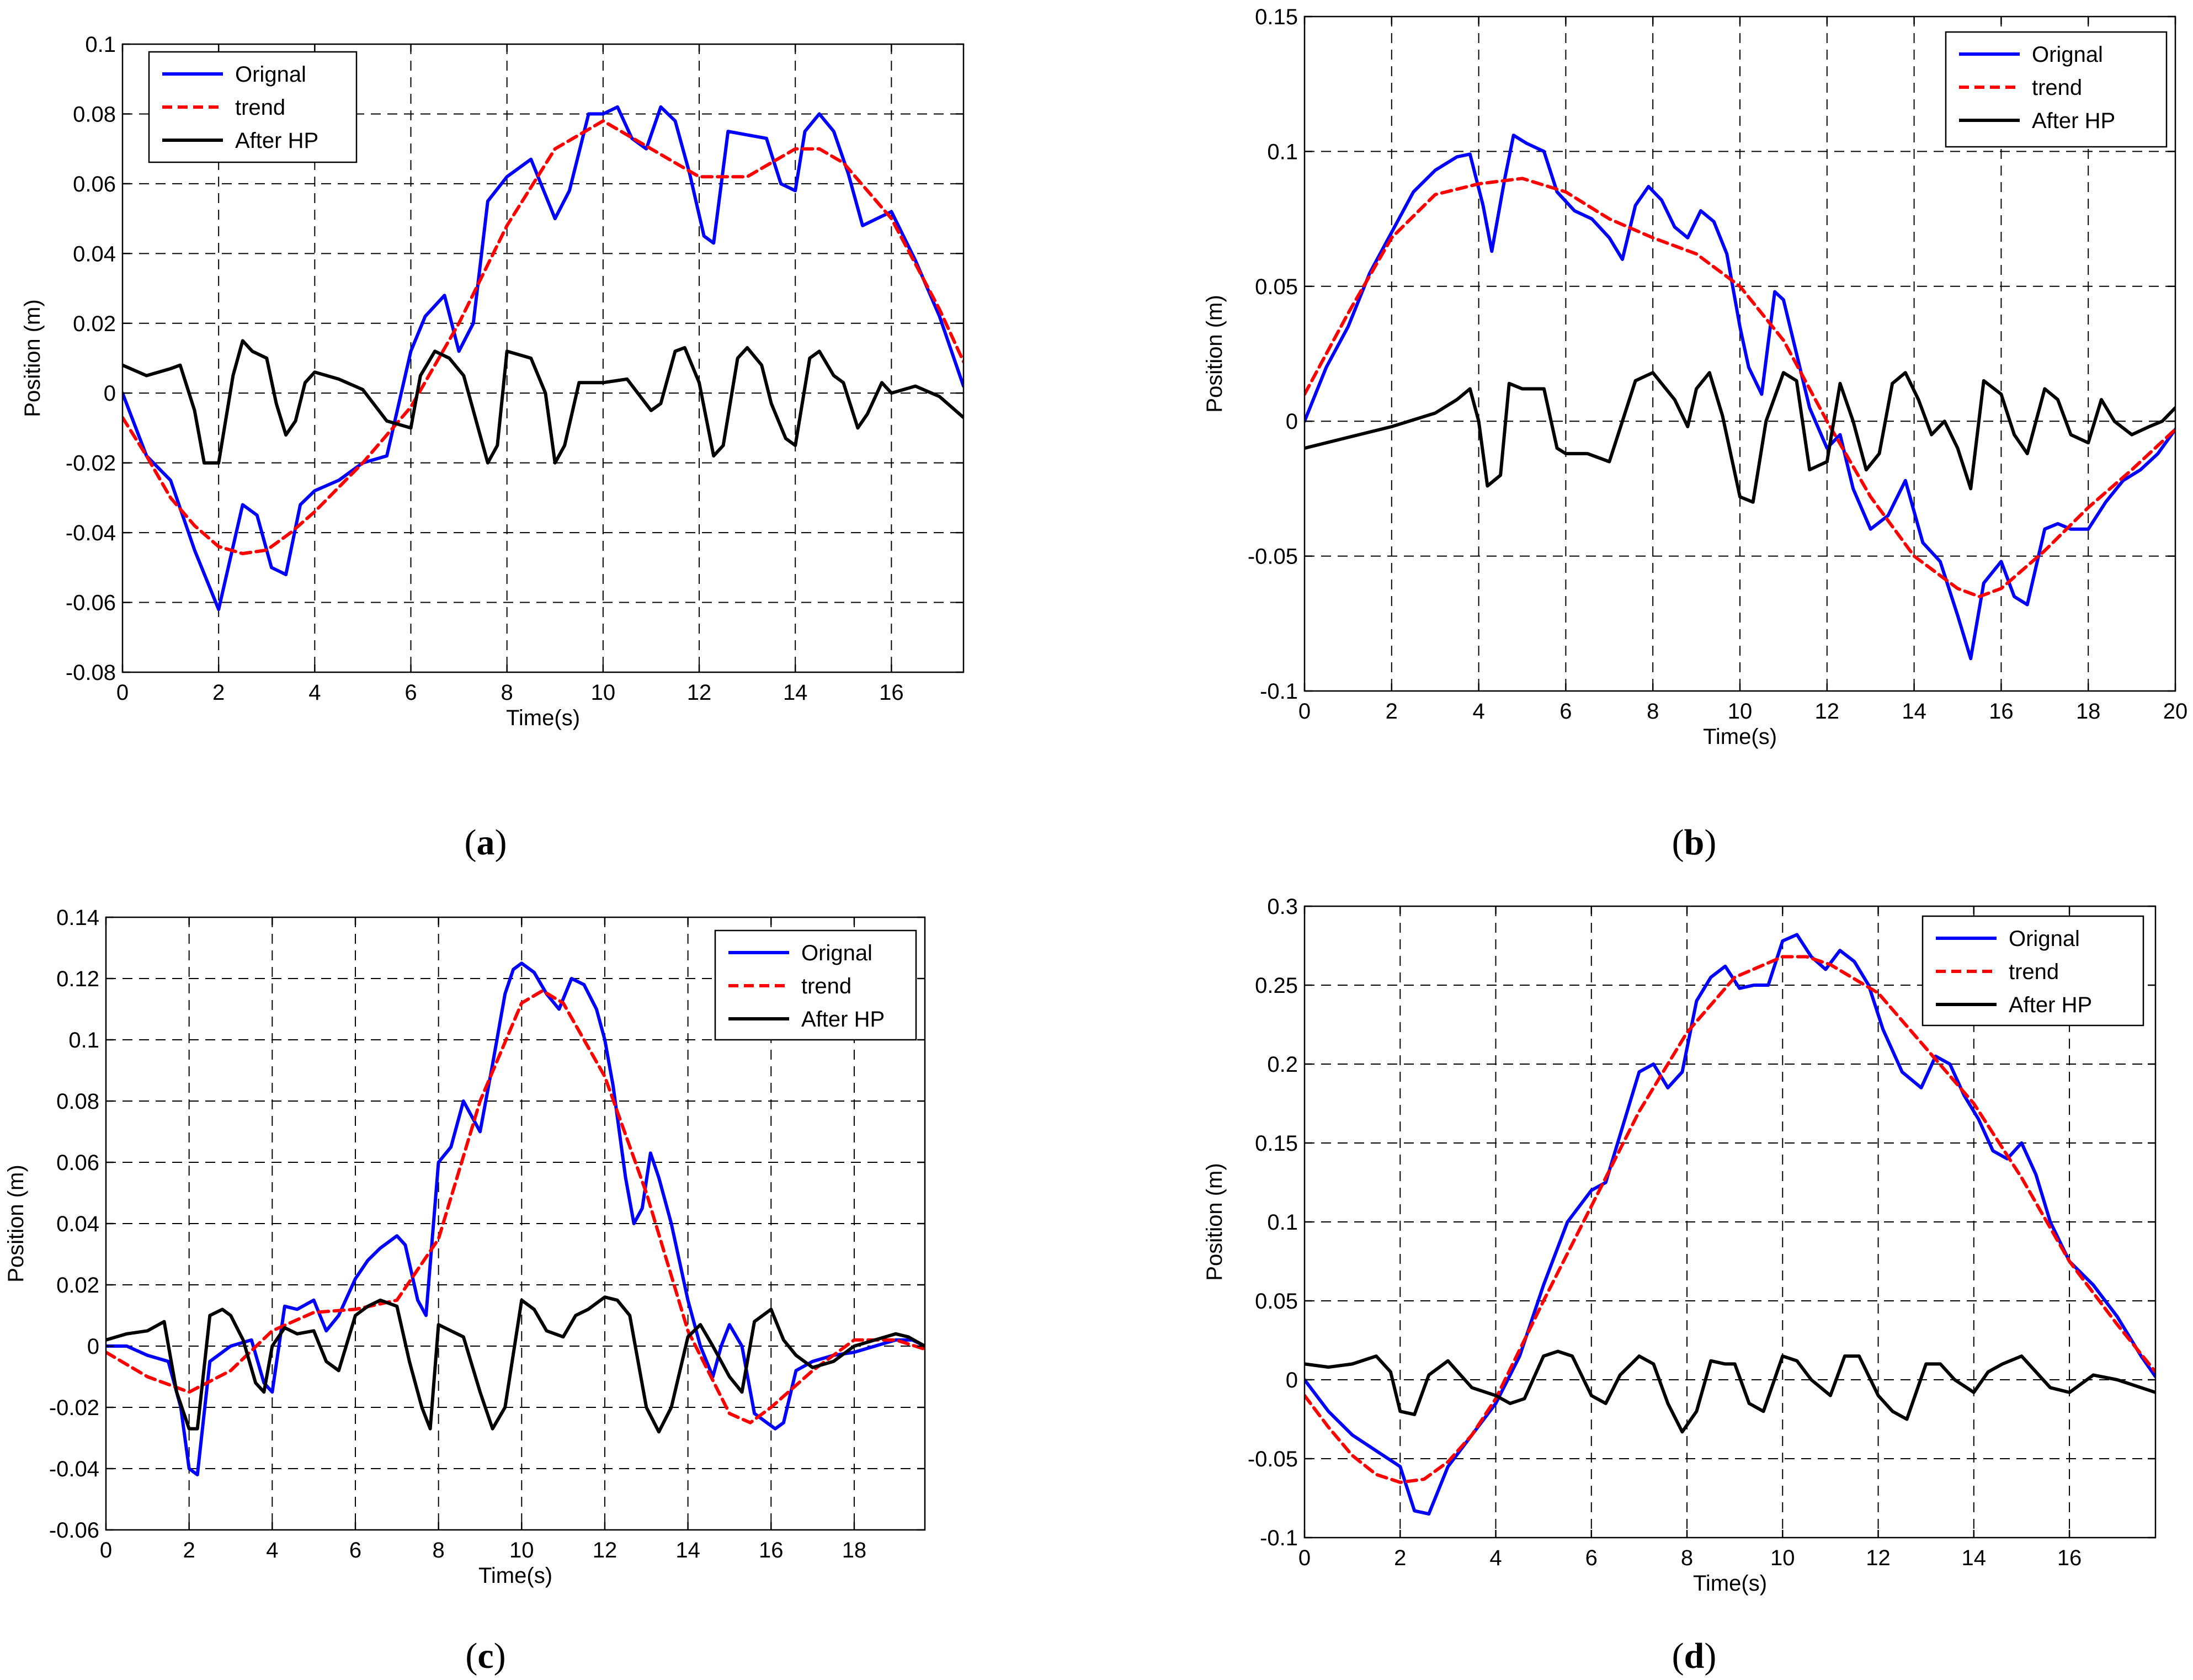 The image size is (2193, 1680). I want to click on y-tick-label: 0.25, so click(1277, 986).